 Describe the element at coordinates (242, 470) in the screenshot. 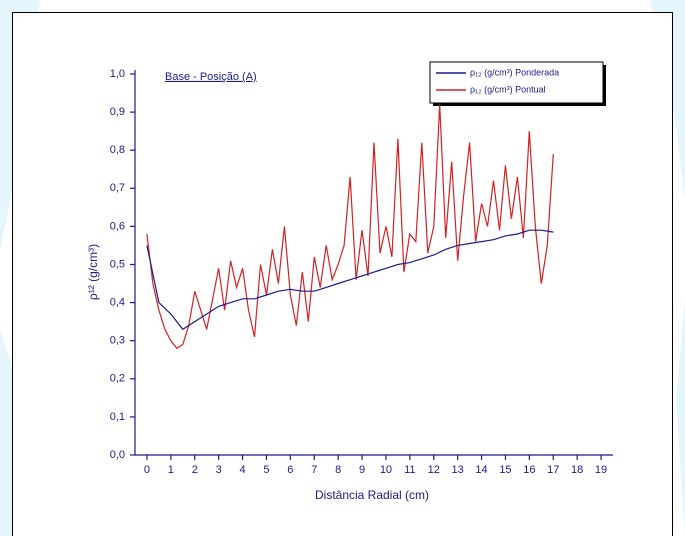

I see `x-tick-label: 4` at that location.